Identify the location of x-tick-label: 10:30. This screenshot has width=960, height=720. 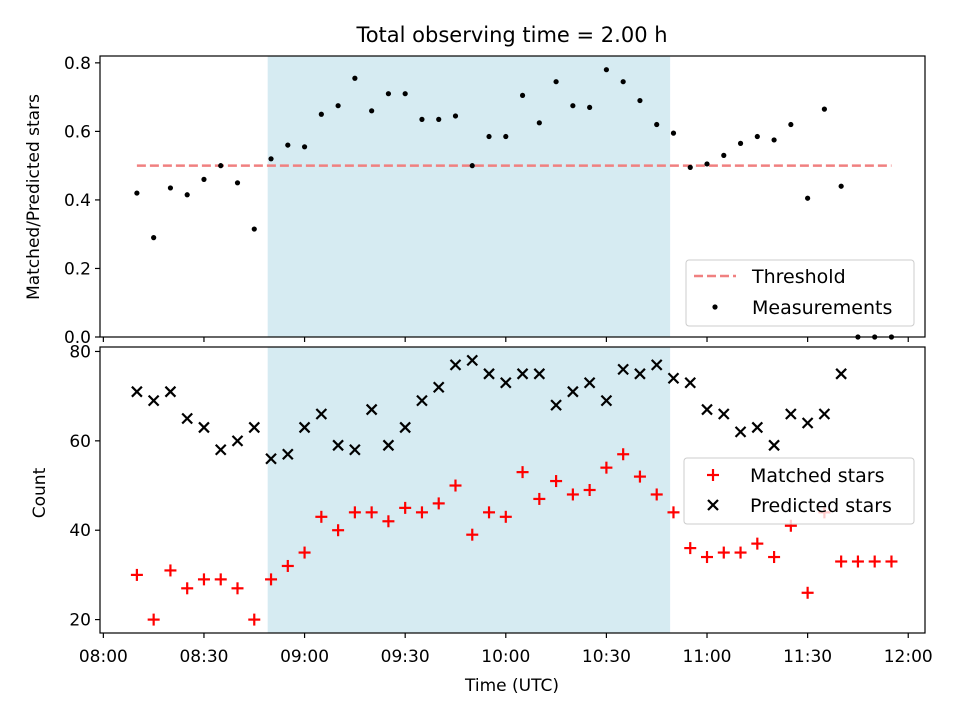
(606, 657).